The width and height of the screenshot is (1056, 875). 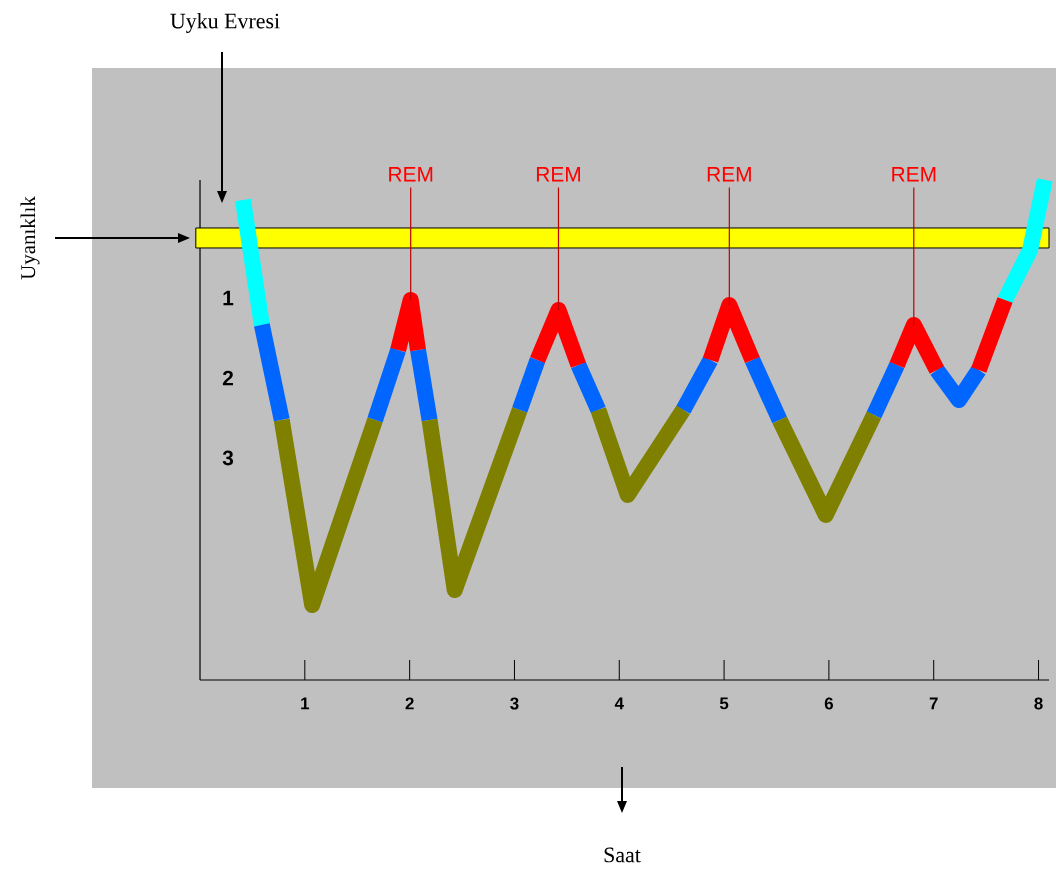 I want to click on text: Uyku Evresi, so click(x=225, y=23).